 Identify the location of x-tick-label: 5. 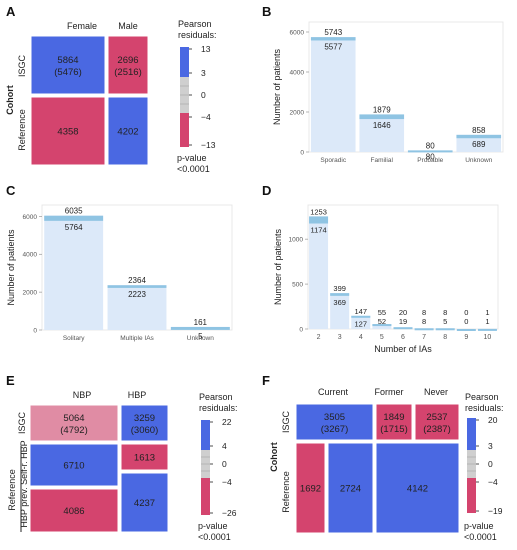
(382, 337).